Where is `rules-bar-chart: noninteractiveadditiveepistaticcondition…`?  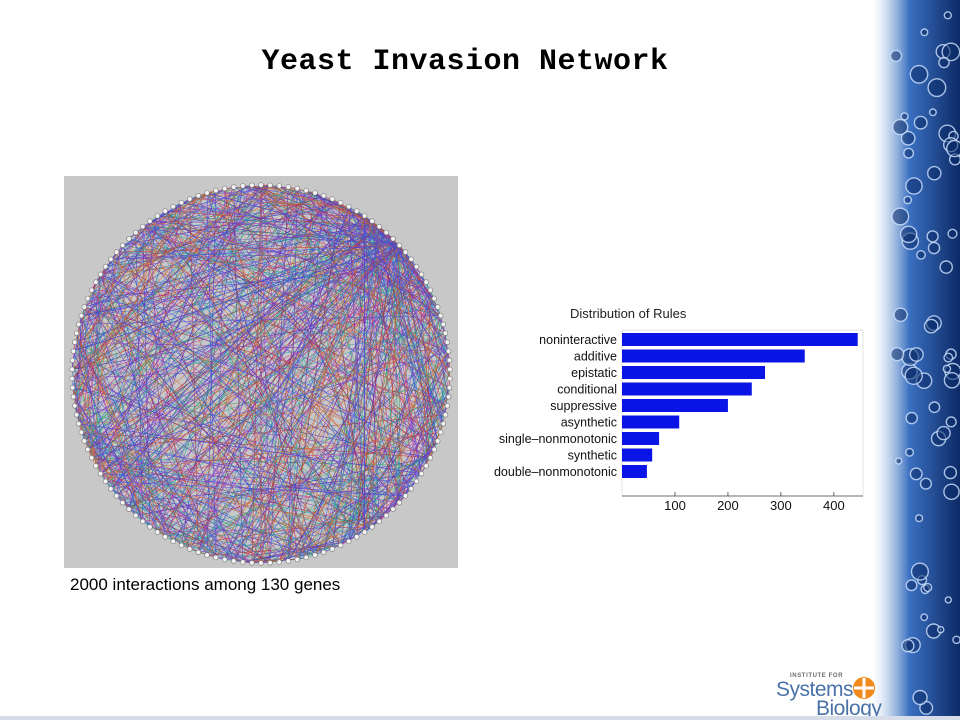 rules-bar-chart: noninteractiveadditiveepistaticcondition… is located at coordinates (665, 421).